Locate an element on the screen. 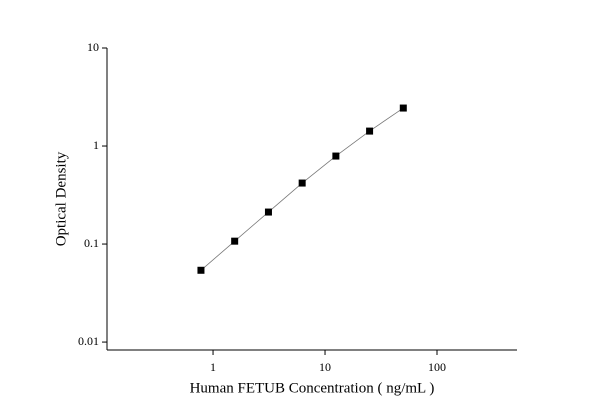  y-tick-label: 0.01 is located at coordinates (88, 341).